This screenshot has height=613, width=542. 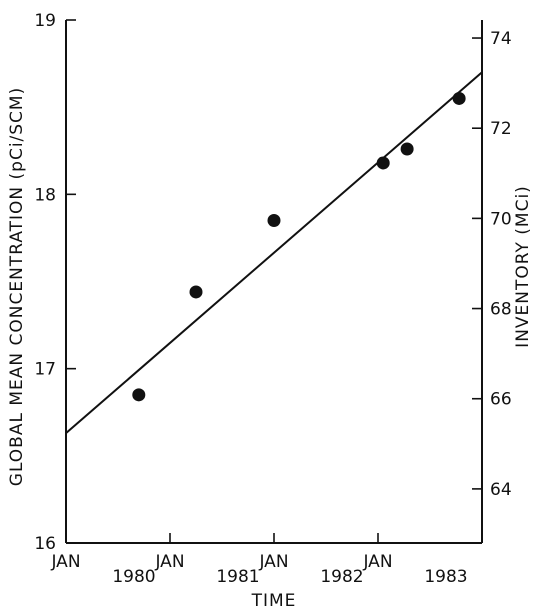 What do you see at coordinates (237, 577) in the screenshot?
I see `x-tick-label-year: 1981` at bounding box center [237, 577].